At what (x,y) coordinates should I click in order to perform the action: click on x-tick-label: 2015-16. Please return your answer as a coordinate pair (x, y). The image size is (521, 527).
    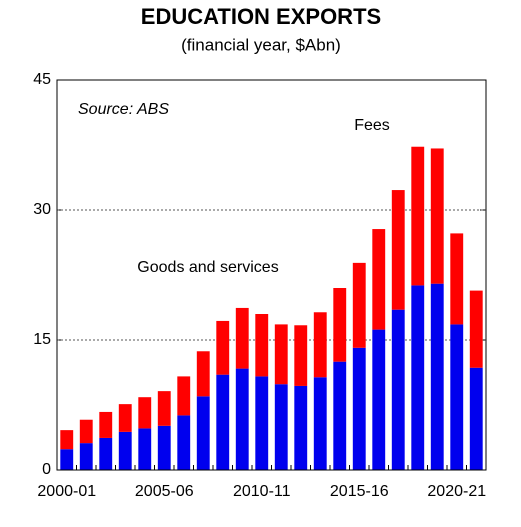
    Looking at the image, I should click on (359, 491).